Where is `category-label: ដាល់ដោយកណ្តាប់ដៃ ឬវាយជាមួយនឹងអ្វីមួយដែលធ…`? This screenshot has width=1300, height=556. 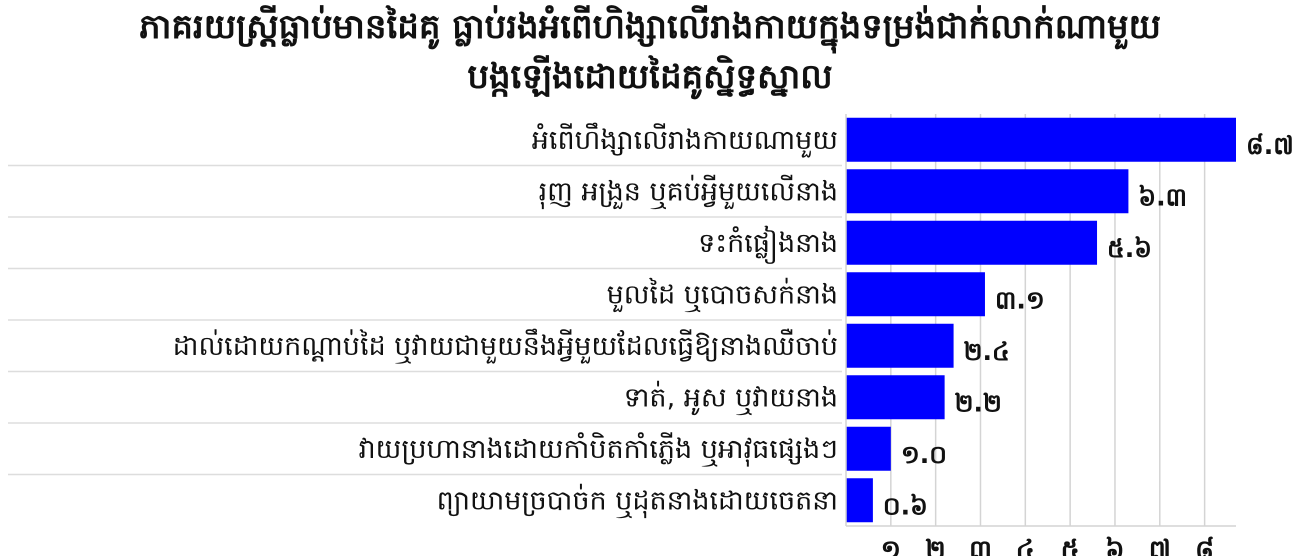 category-label: ដាល់ដោយកណ្តាប់ដៃ ឬវាយជាមួយនឹងអ្វីមួយដែលធ… is located at coordinates (505, 346).